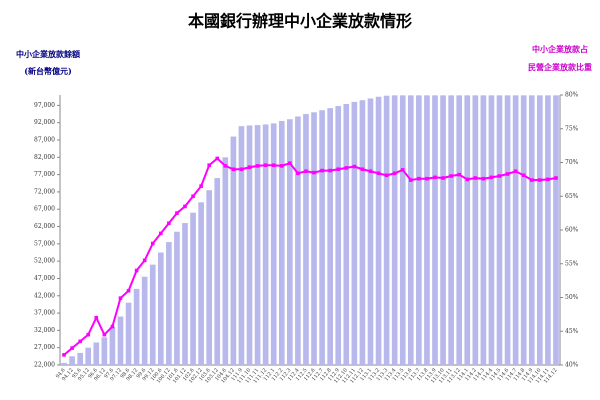 The image size is (600, 400). Describe the element at coordinates (572, 263) in the screenshot. I see `y2-tick-label: 55%` at that location.